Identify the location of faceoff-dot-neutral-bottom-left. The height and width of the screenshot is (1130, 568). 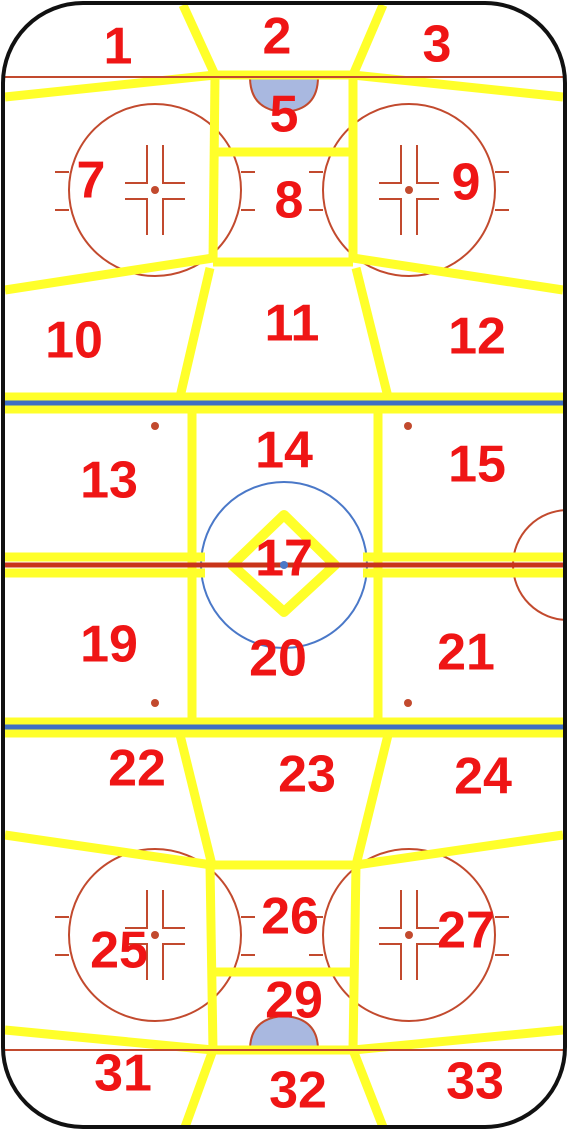
(155, 703).